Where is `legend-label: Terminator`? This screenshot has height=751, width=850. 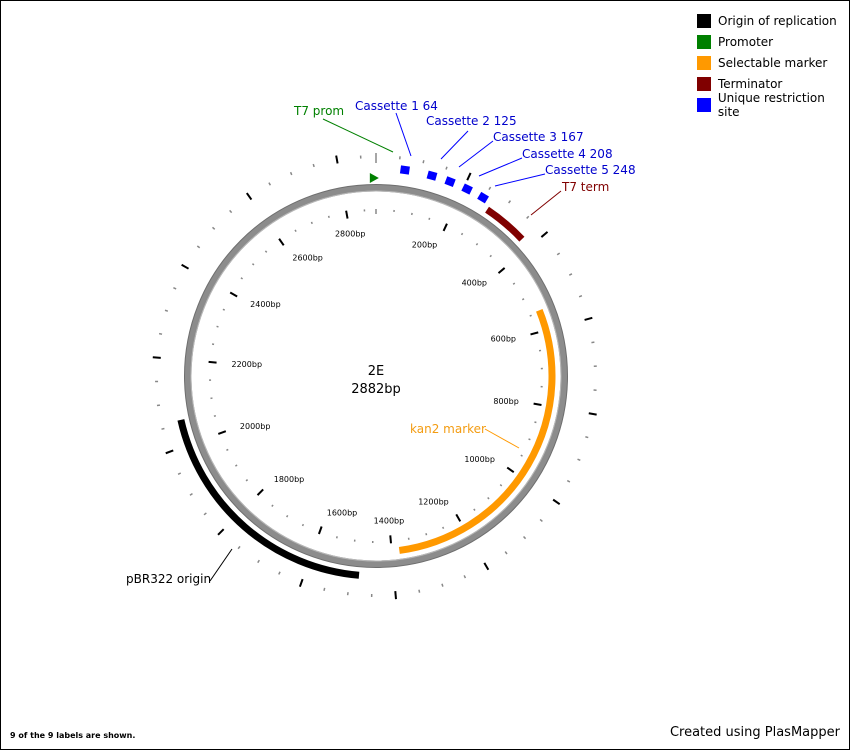
legend-label: Terminator is located at coordinates (750, 84).